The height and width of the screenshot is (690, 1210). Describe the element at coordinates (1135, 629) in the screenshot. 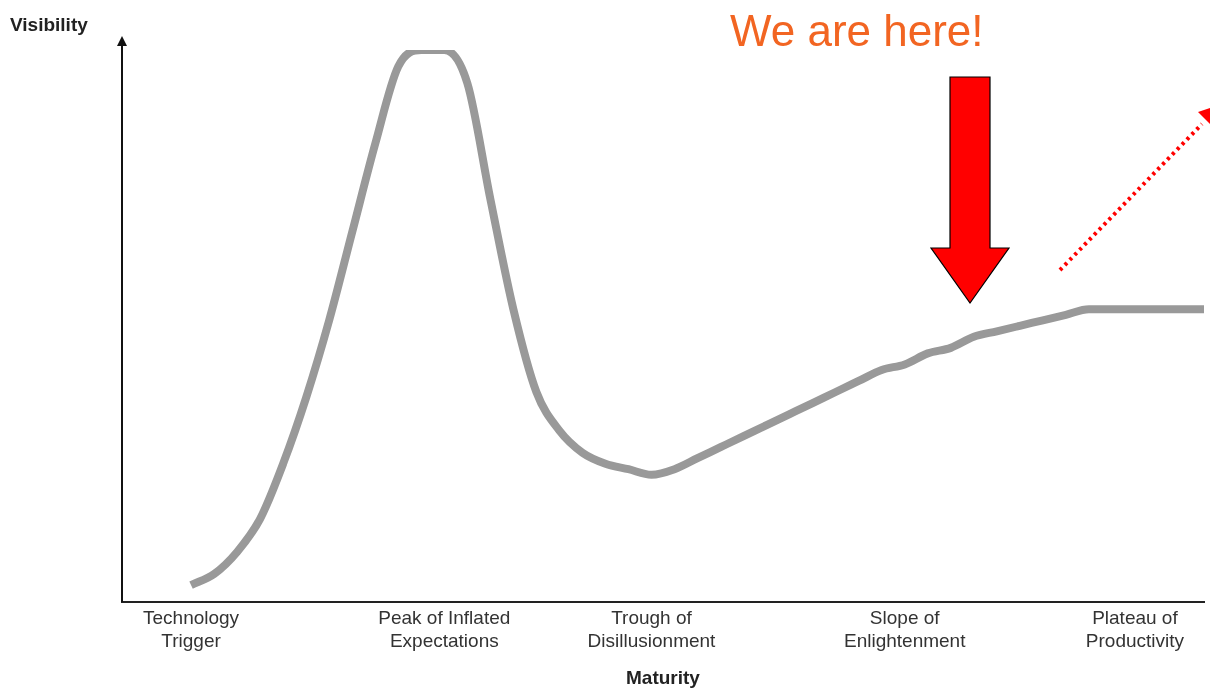

I see `x-tick-label: Plateau of Productivity` at that location.